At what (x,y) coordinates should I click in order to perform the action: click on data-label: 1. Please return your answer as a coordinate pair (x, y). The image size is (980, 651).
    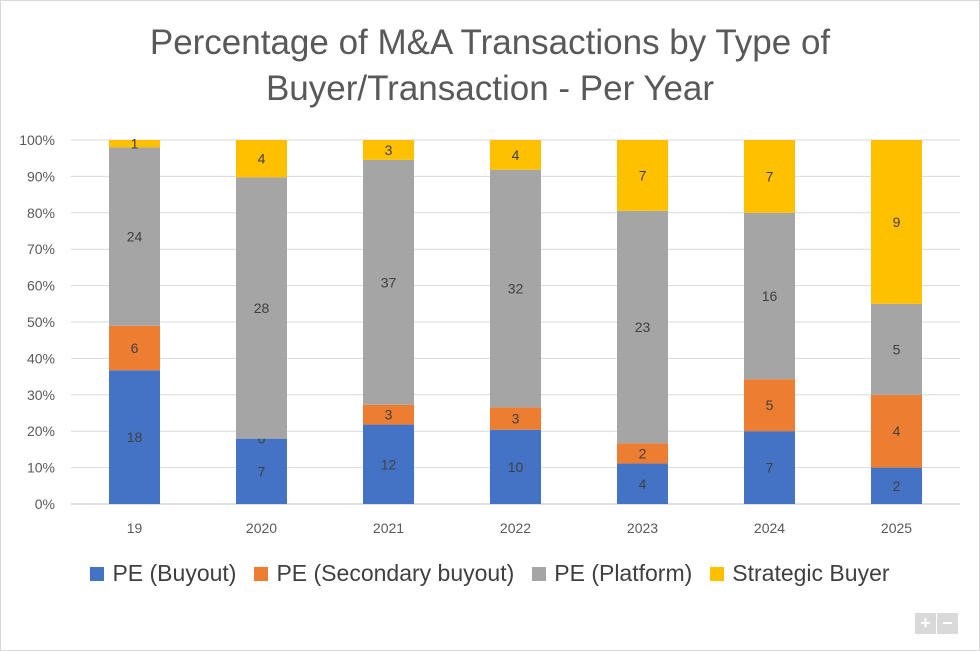
    Looking at the image, I should click on (135, 144).